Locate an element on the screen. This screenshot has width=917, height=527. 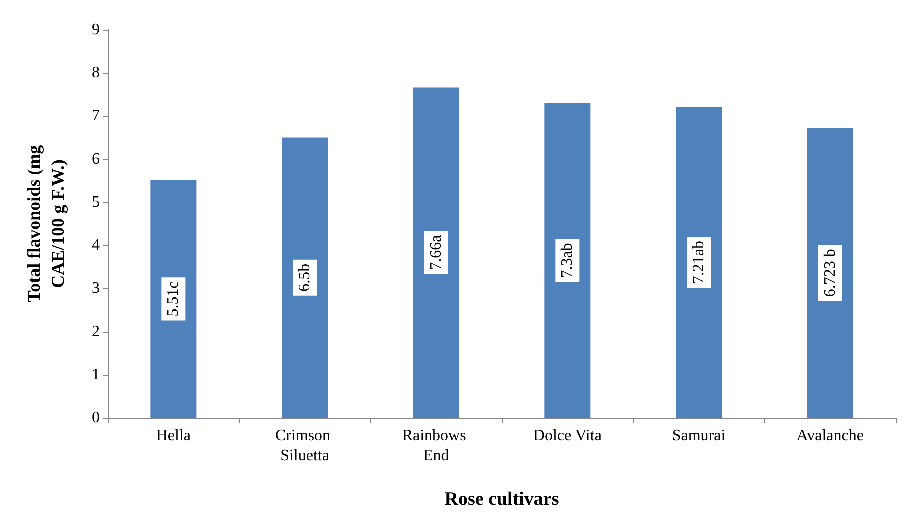
data-label: 7.3ab is located at coordinates (567, 260).